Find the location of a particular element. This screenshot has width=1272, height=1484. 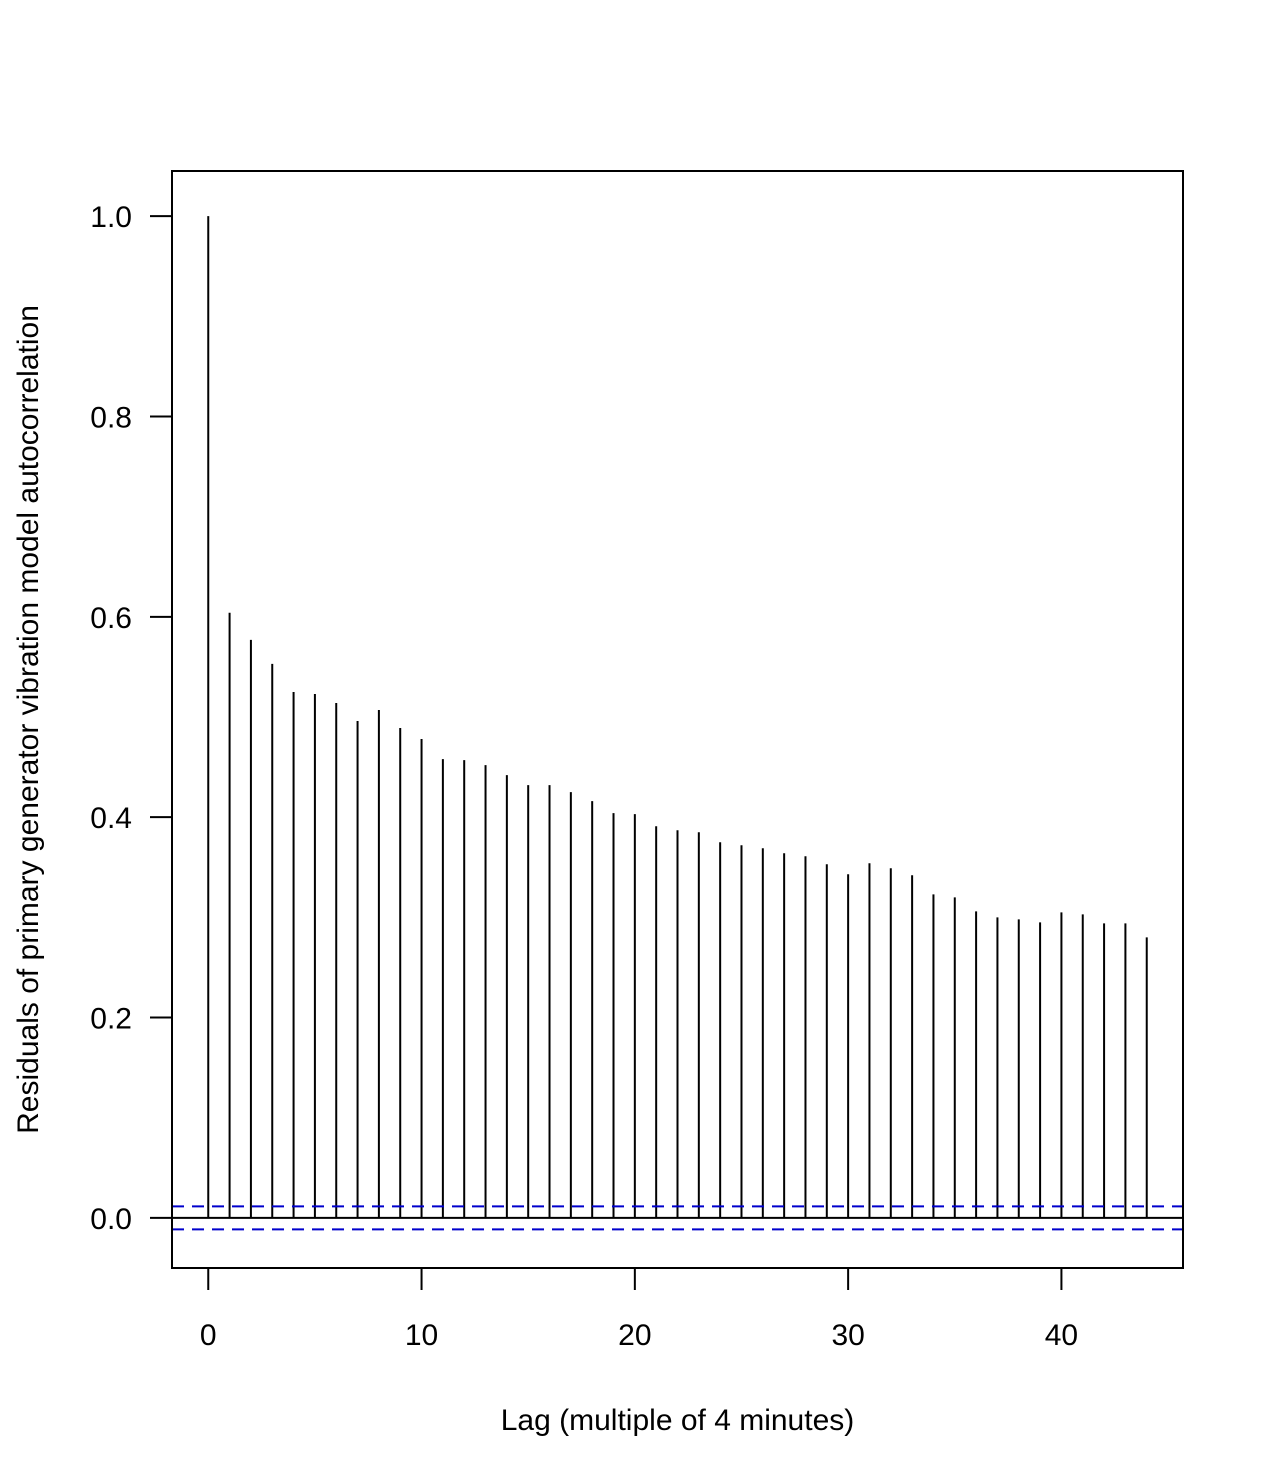

y-tick-label-0.8: 0.8 is located at coordinates (111, 417).